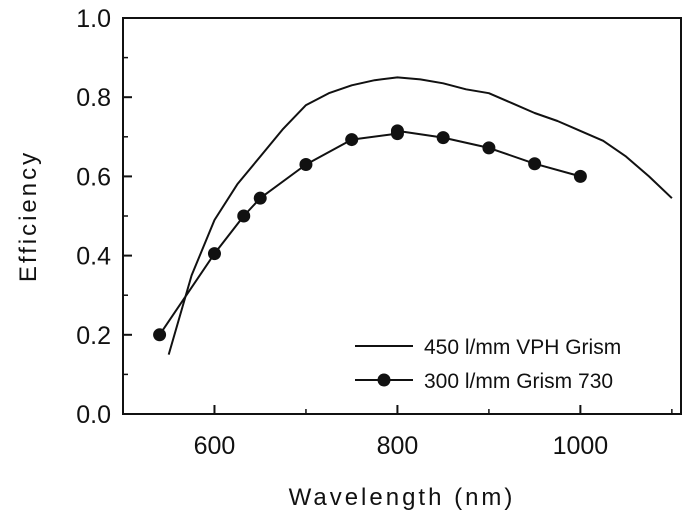  Describe the element at coordinates (522, 347) in the screenshot. I see `legend-label-vph: 450 l/mm VPH Grism` at that location.